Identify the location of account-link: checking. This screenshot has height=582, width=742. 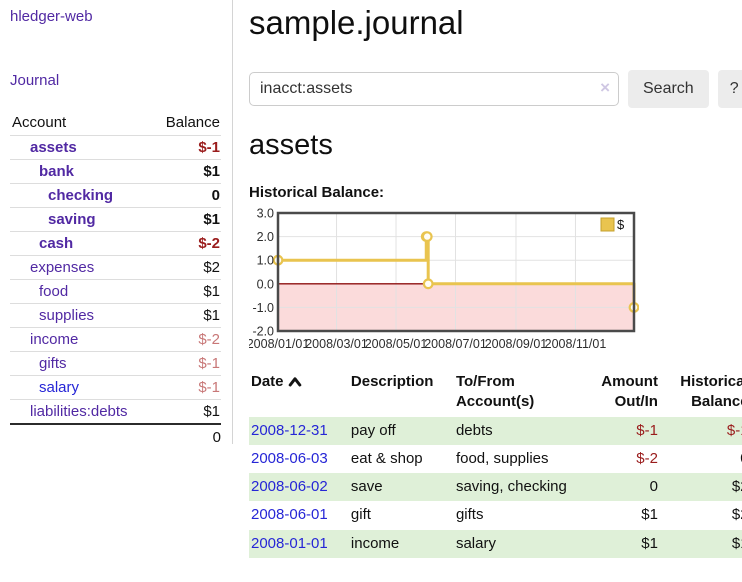
(81, 195).